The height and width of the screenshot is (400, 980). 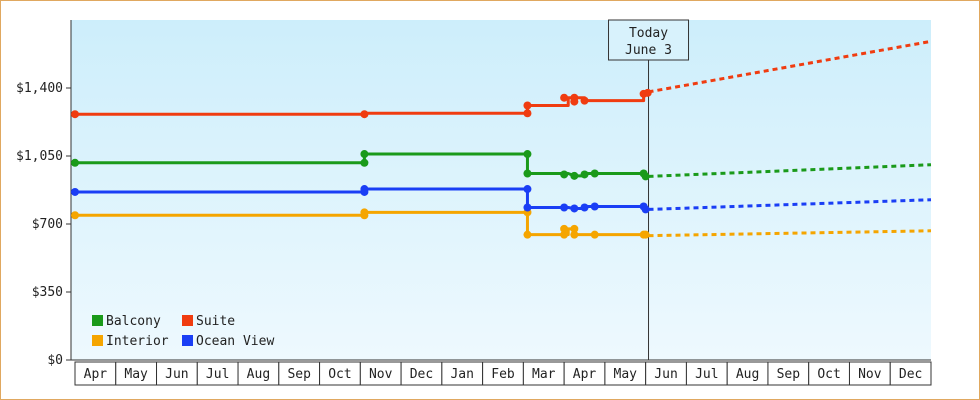 What do you see at coordinates (133, 321) in the screenshot?
I see `legend-label: Balcony` at bounding box center [133, 321].